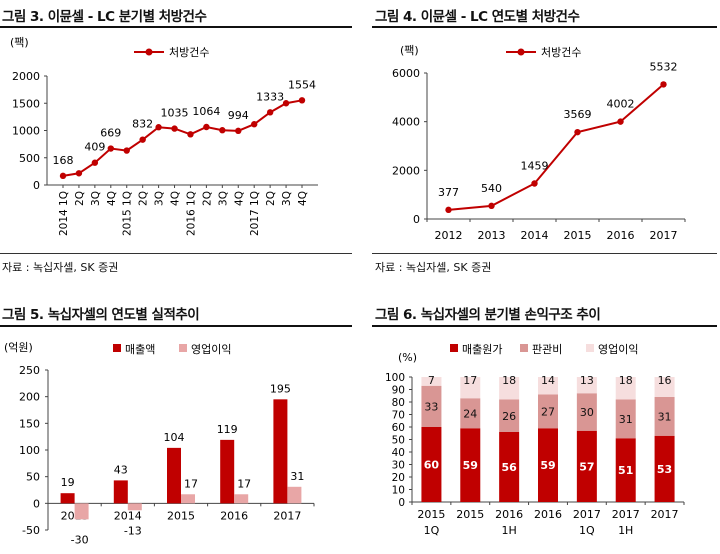  Describe the element at coordinates (544, 326) in the screenshot. I see `fig6-title-rule` at that location.